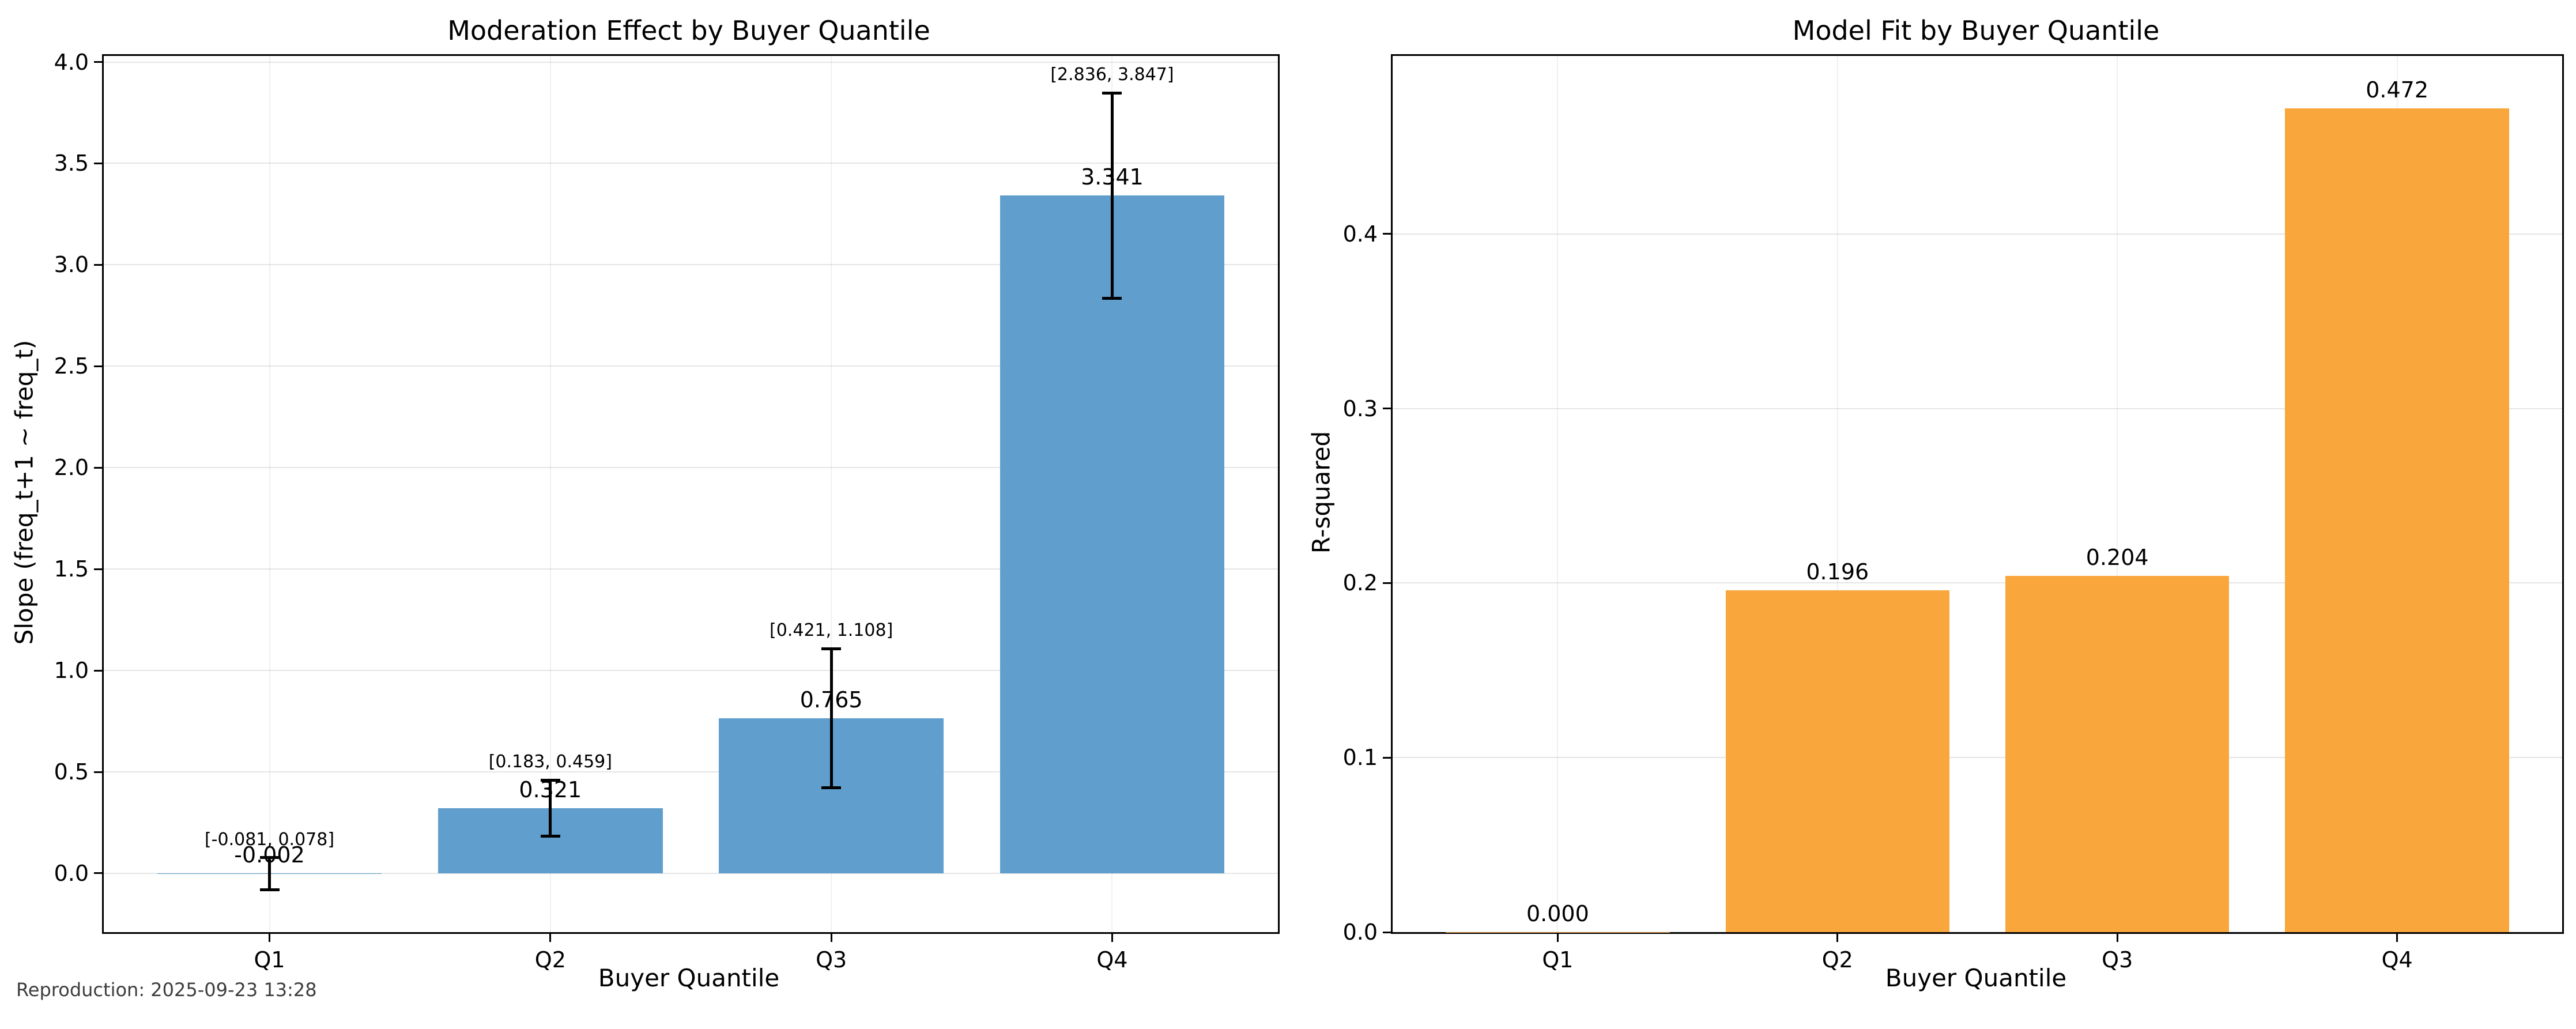  Describe the element at coordinates (71, 265) in the screenshot. I see `y-tick-label: 3.0` at that location.